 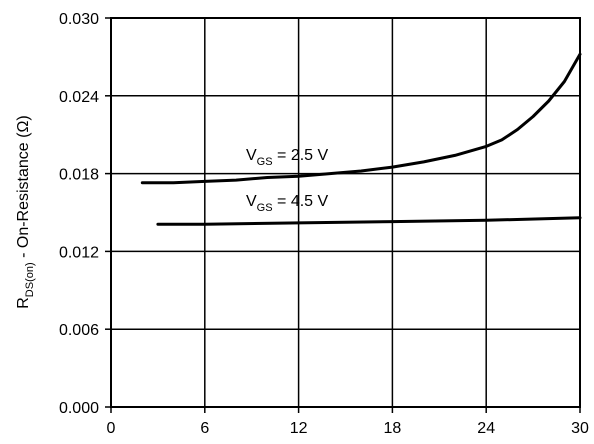 What do you see at coordinates (79, 408) in the screenshot?
I see `y-tick-label: 0.000` at bounding box center [79, 408].